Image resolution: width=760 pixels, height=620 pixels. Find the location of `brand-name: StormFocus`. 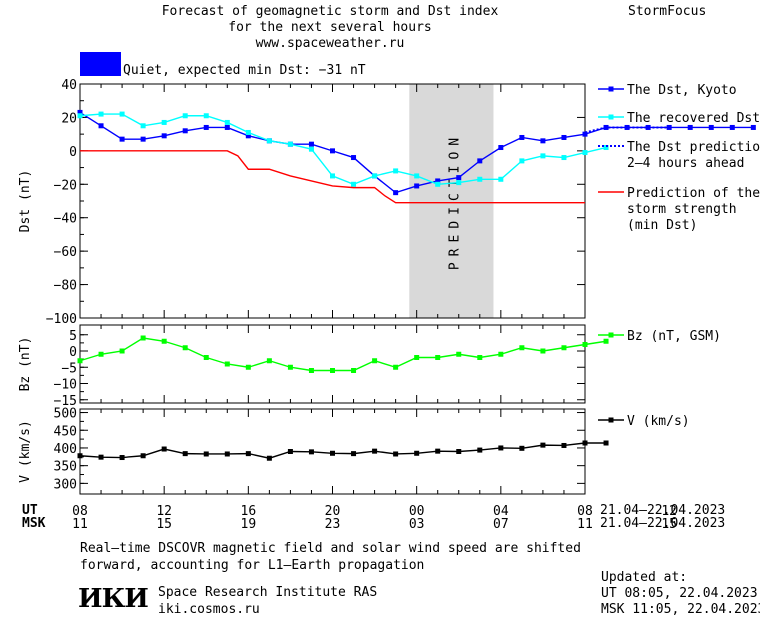

brand-name: StormFocus is located at coordinates (667, 11).